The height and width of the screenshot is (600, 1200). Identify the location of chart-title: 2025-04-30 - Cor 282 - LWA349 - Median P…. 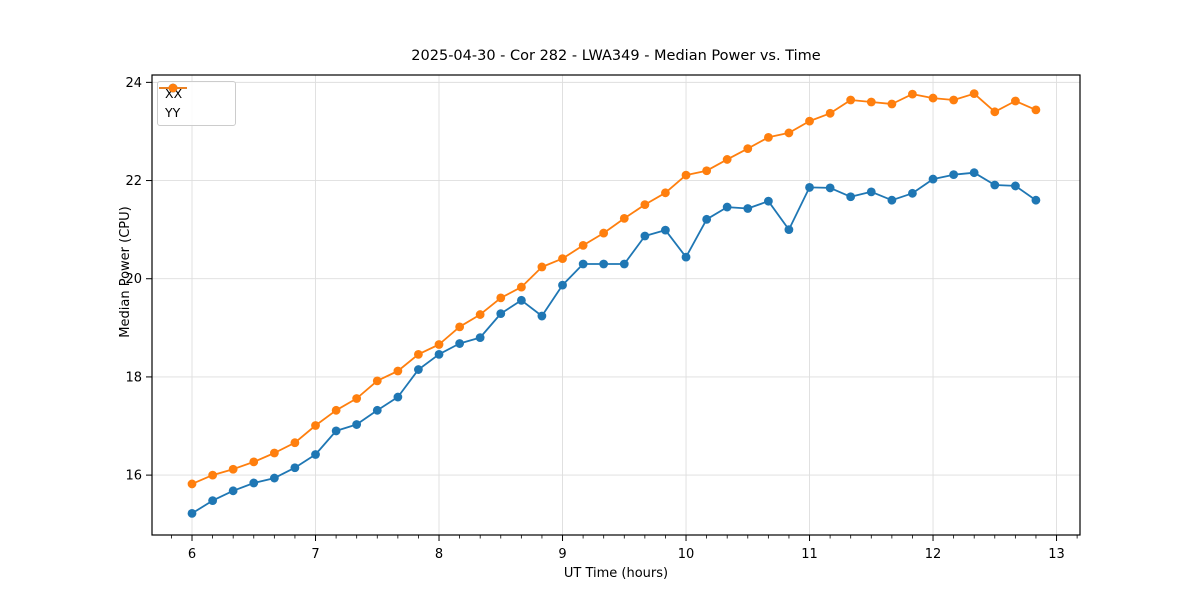
(616, 56).